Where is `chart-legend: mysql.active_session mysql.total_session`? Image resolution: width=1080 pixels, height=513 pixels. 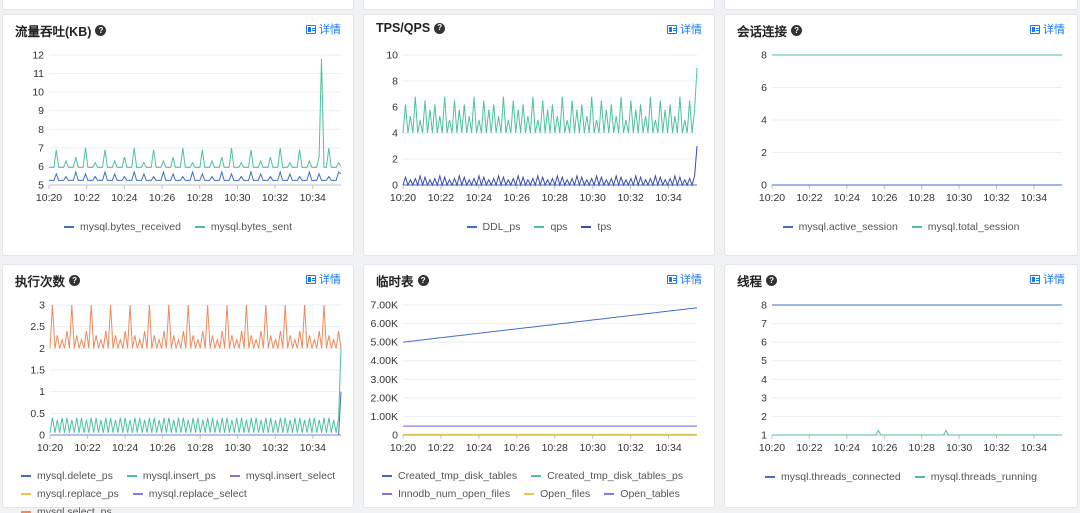
chart-legend: mysql.active_session mysql.total_session is located at coordinates (901, 227).